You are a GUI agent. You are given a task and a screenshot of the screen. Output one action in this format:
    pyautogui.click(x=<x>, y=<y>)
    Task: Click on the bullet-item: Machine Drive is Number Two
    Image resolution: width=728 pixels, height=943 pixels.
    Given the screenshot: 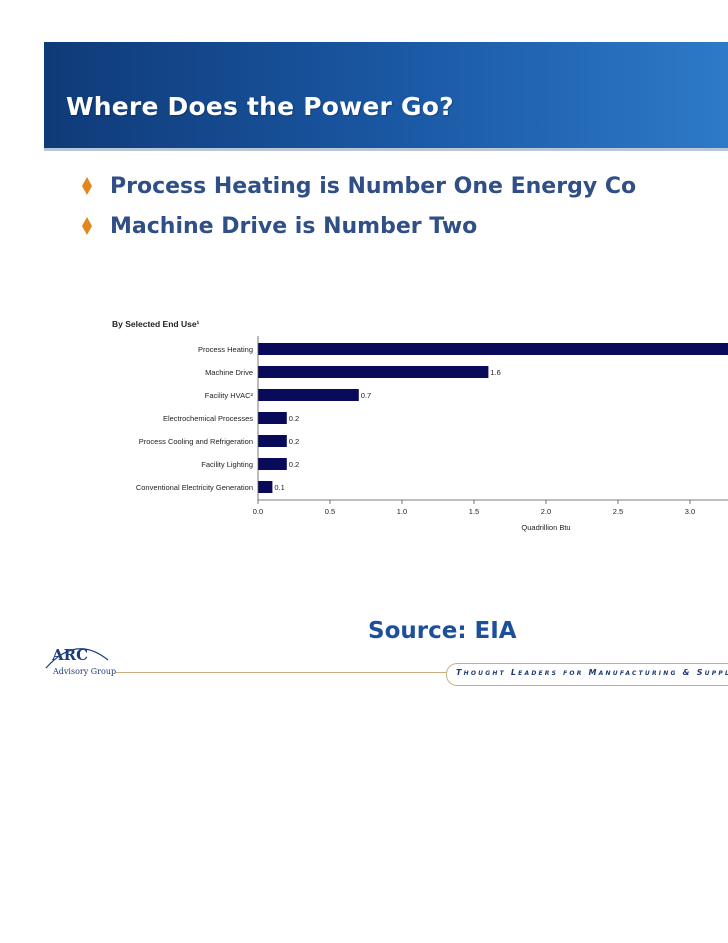 What is the action you would take?
    pyautogui.click(x=279, y=226)
    